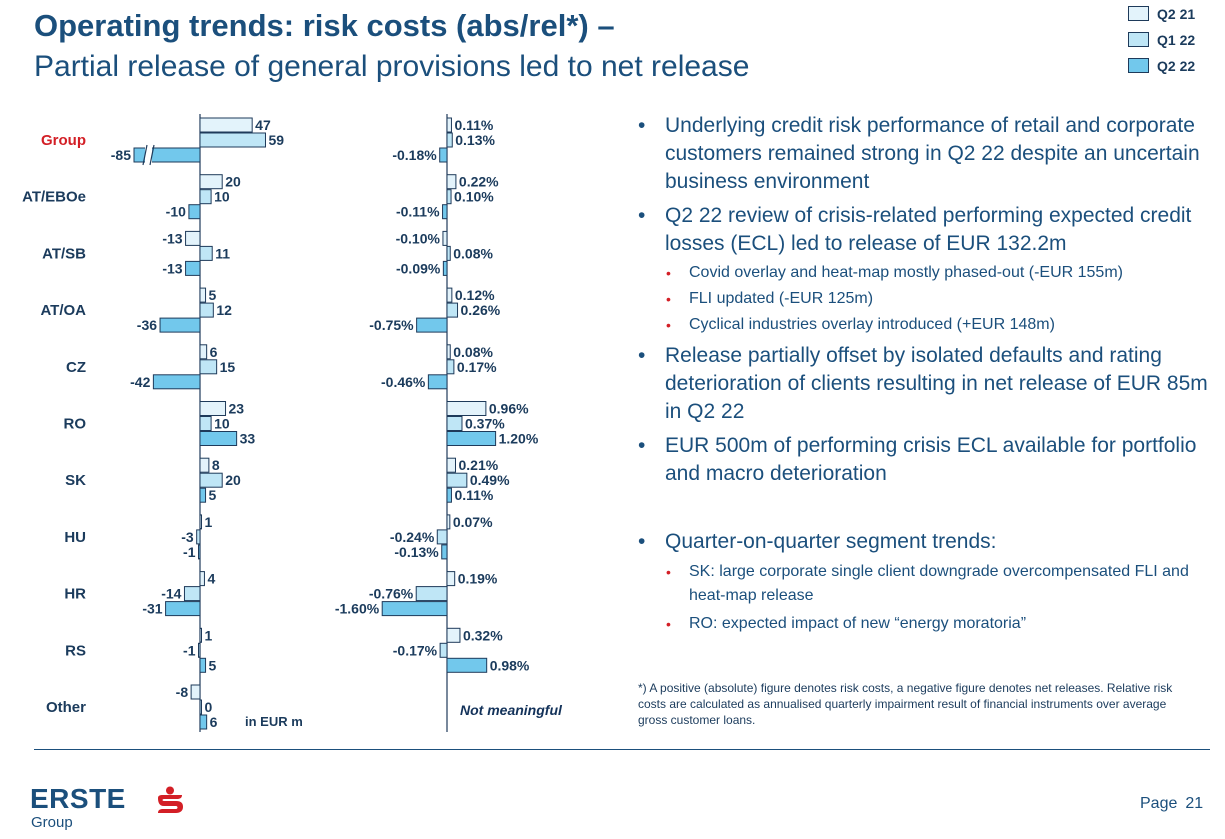 This screenshot has width=1225, height=839. What do you see at coordinates (172, 238) in the screenshot?
I see `abs-data-label-at-sb-q2-21: -13` at bounding box center [172, 238].